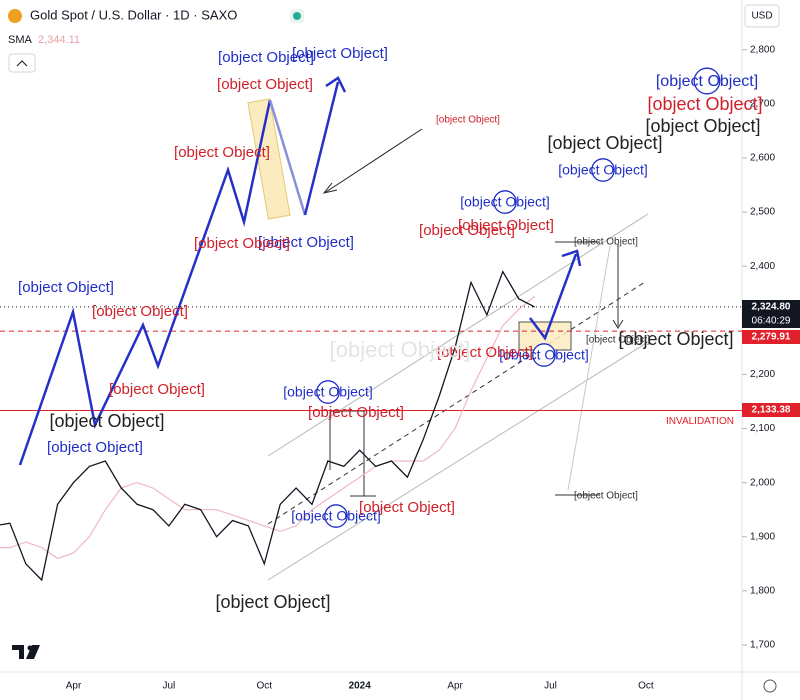 The image size is (800, 700). I want to click on invalidation-label: INVALIDATION, so click(700, 421).